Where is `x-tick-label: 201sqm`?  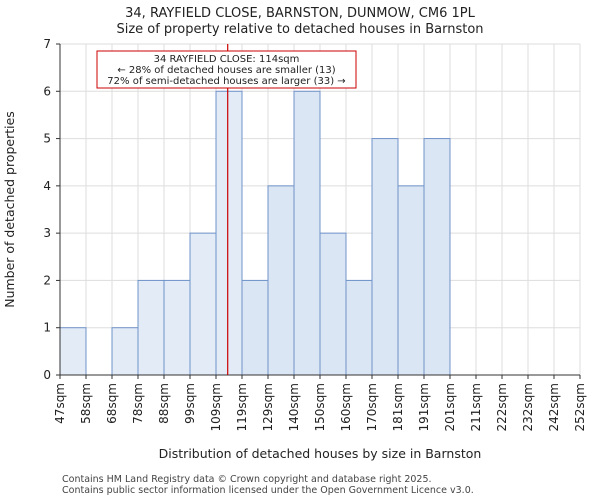
x-tick-label: 201sqm is located at coordinates (450, 407).